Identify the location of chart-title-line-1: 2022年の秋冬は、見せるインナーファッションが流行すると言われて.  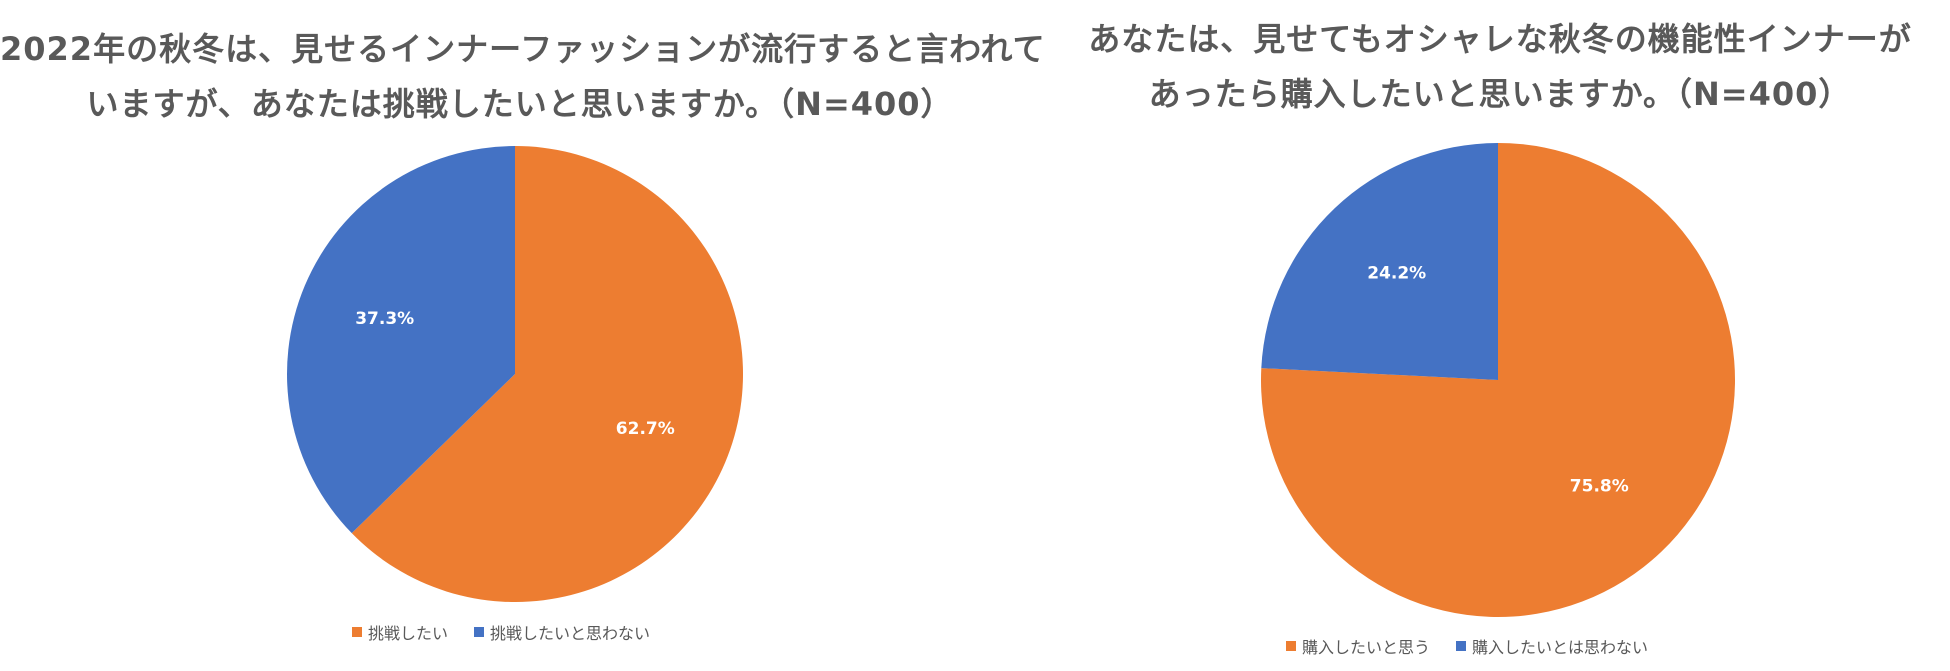
(523, 49).